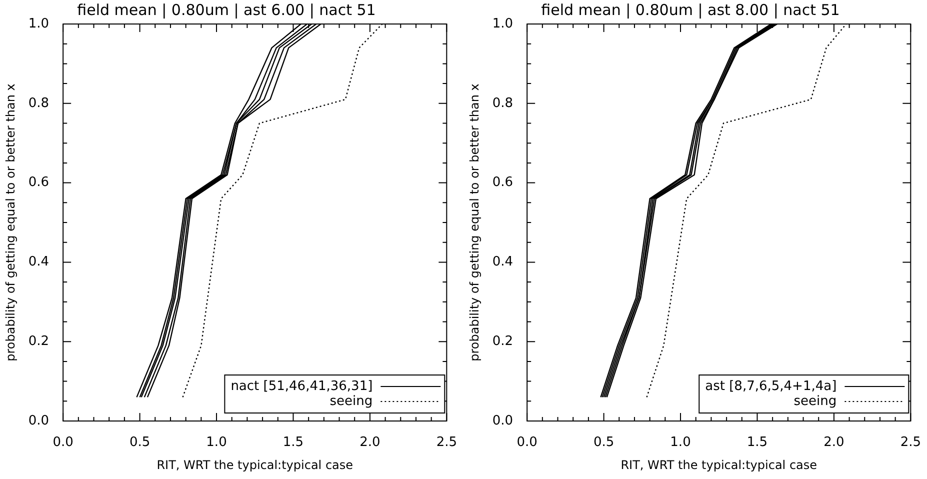 The width and height of the screenshot is (927, 479). What do you see at coordinates (226, 9) in the screenshot?
I see `chart-title: field mean | 0.80um | ast 6.00 | nact 51` at bounding box center [226, 9].